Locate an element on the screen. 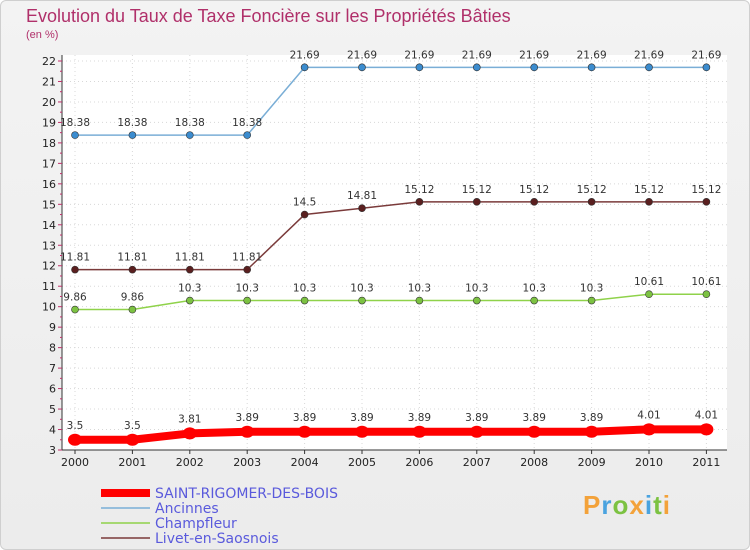 This screenshot has width=750, height=550. x-tick-label: 2008 is located at coordinates (534, 462).